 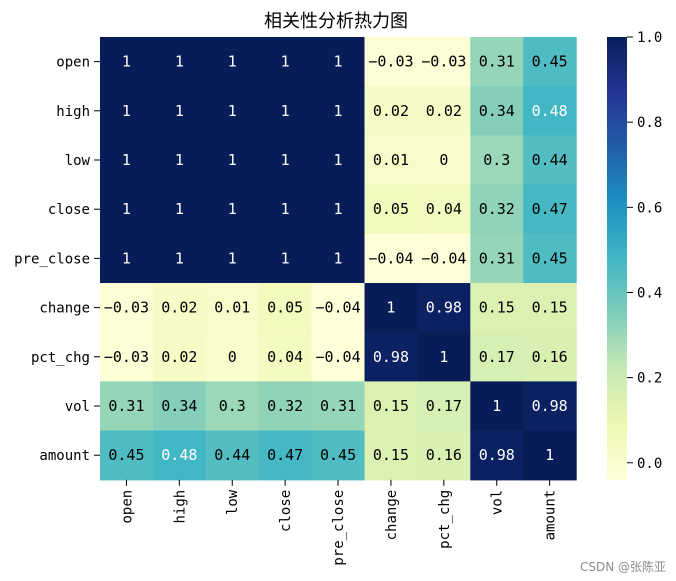 What do you see at coordinates (286, 511) in the screenshot?
I see `col-tick-label: close` at bounding box center [286, 511].